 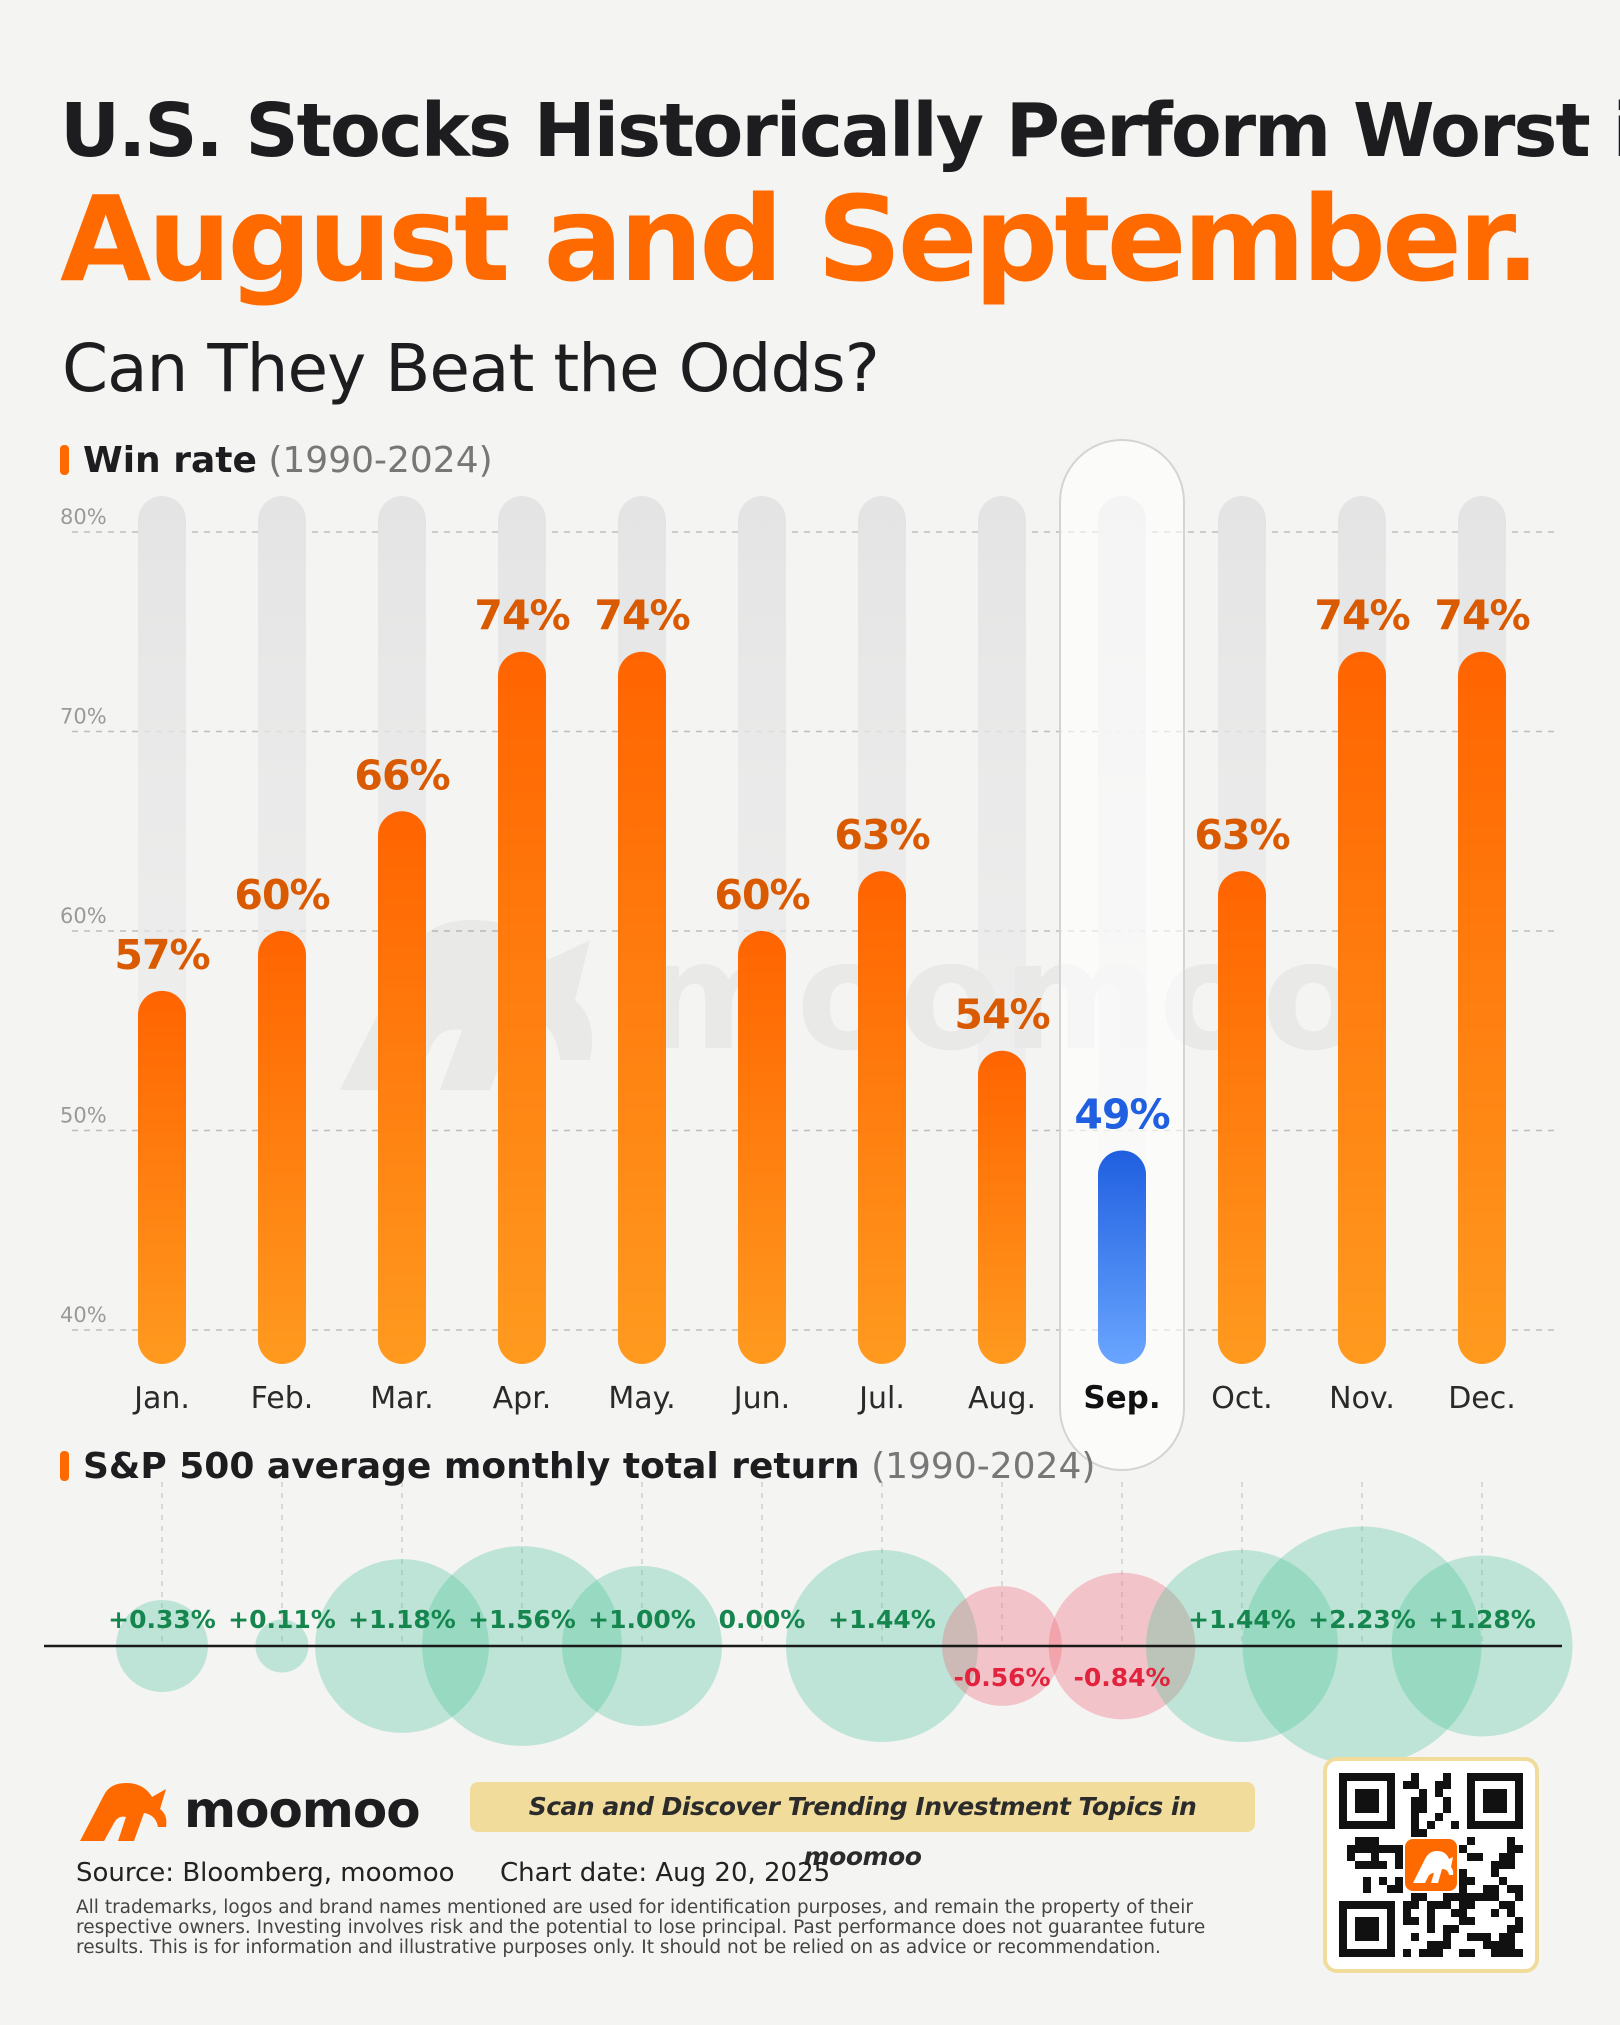 I want to click on qr-code-image, so click(x=1431, y=1865).